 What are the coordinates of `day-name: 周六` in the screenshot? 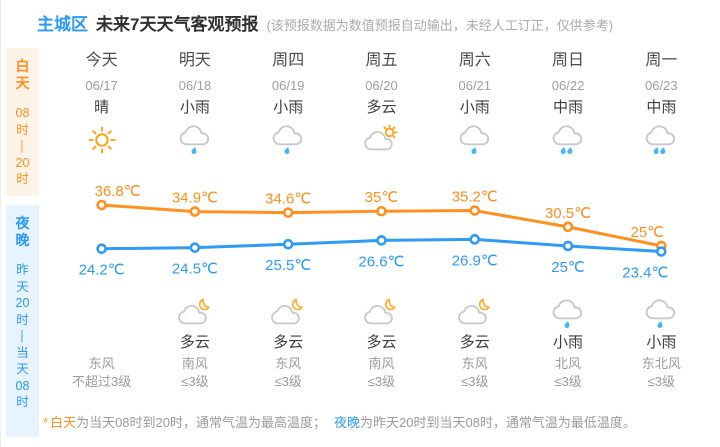 It's located at (474, 60).